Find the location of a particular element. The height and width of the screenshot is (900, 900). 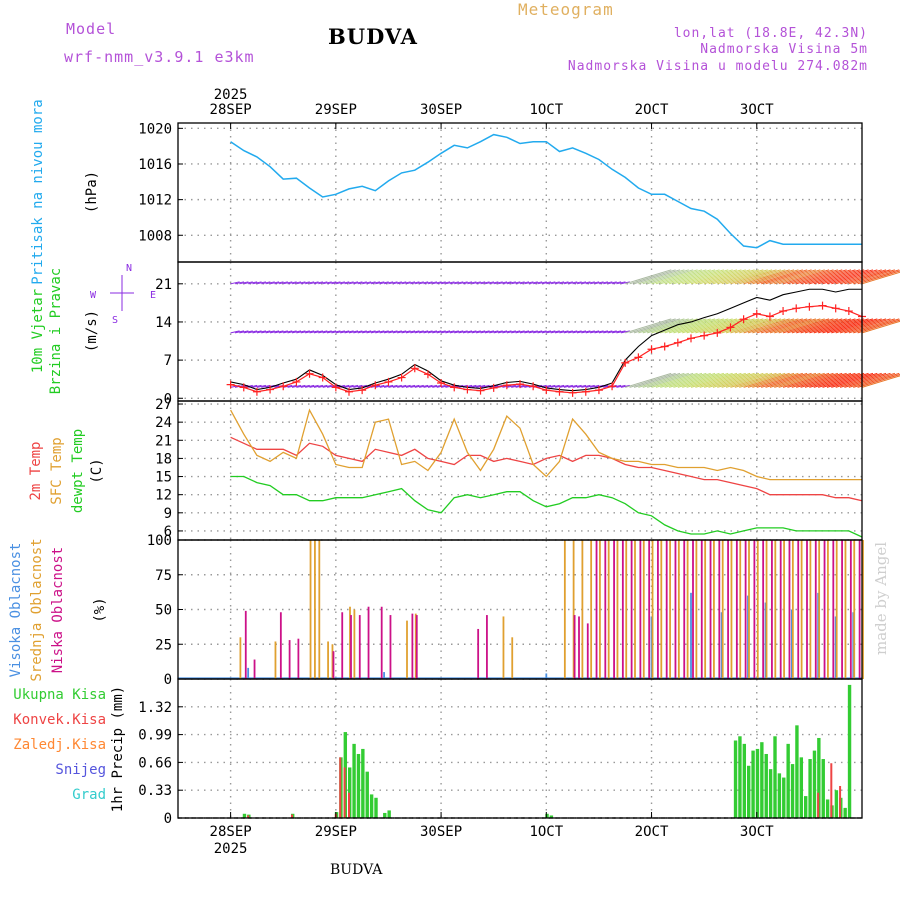

mid-cloud-label: Srednja Oblacnost is located at coordinates (37, 609).